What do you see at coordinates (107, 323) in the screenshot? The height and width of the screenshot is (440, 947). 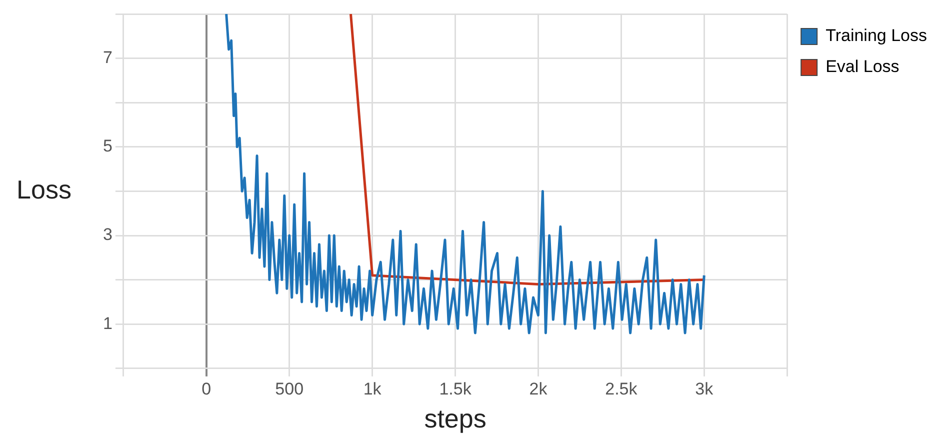 I see `y-tick-label: 1` at bounding box center [107, 323].